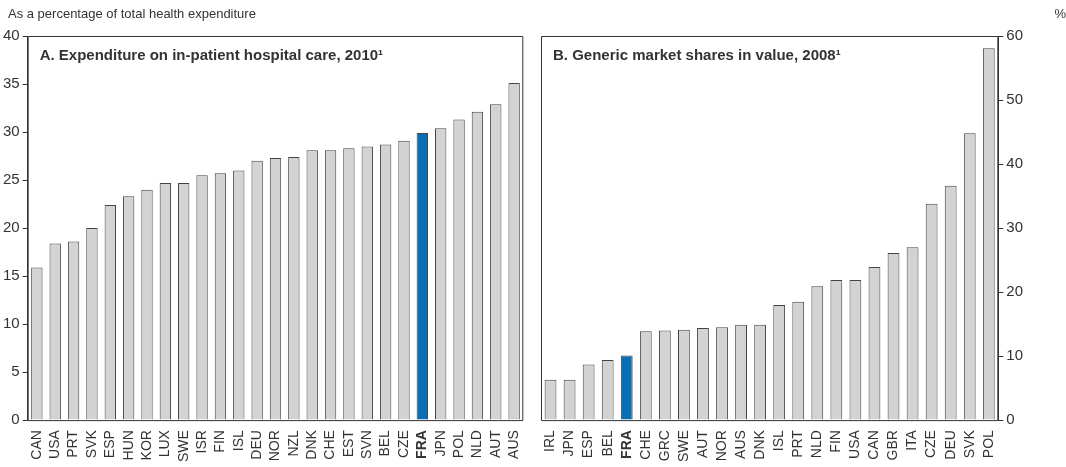 This screenshot has height=467, width=1066. I want to click on y2-tick-label: 20, so click(1014, 291).